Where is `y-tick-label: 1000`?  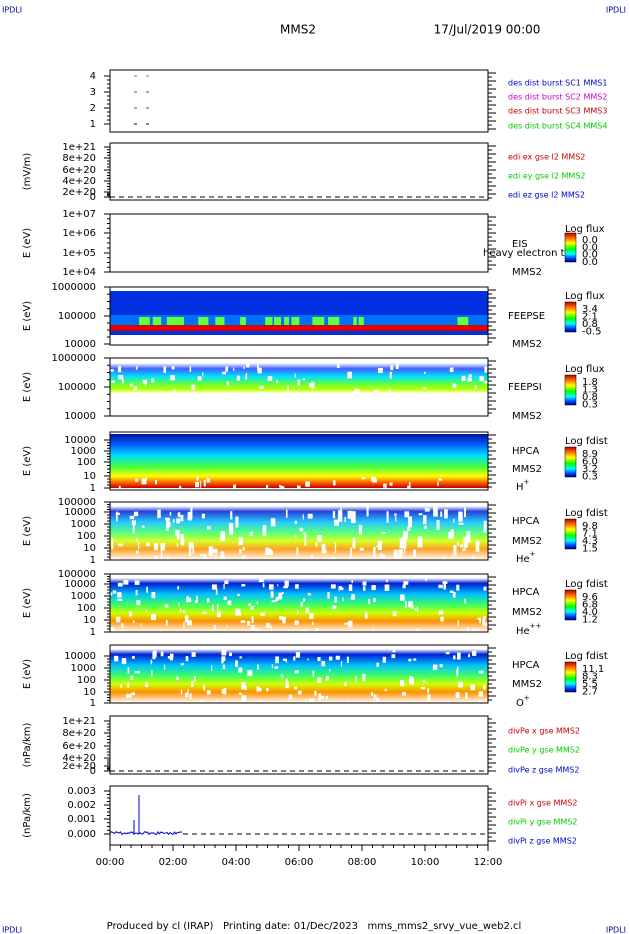
y-tick-label: 1000 is located at coordinates (83, 596).